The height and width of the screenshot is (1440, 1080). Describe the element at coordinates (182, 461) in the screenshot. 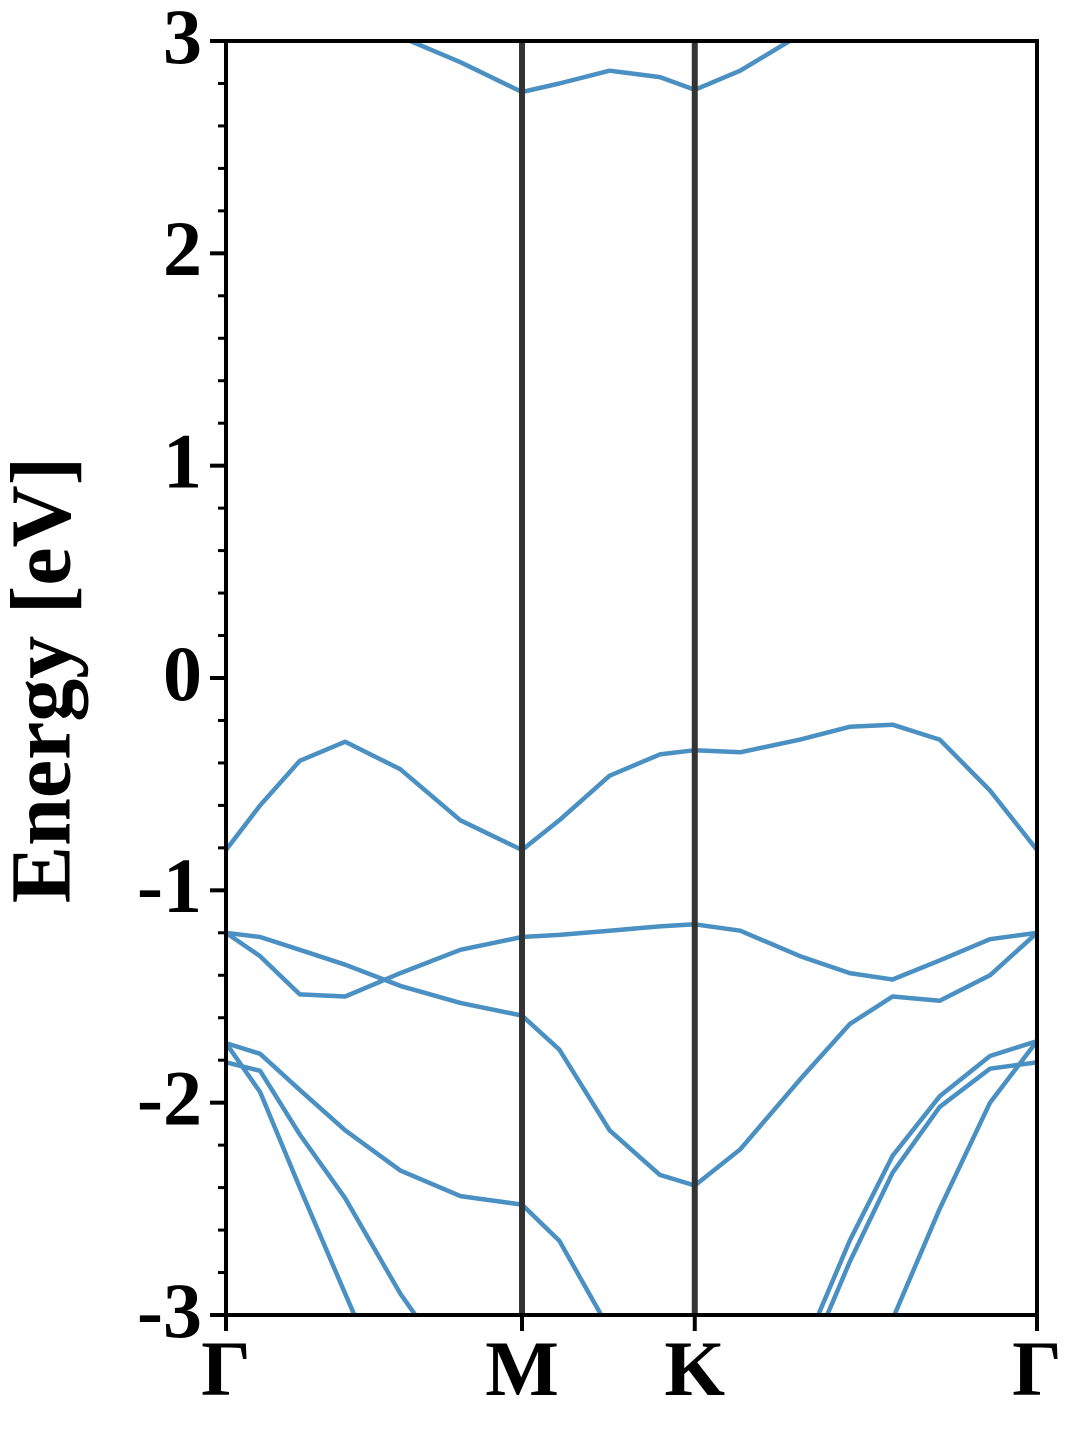

I see `y-tick-label: 1` at that location.